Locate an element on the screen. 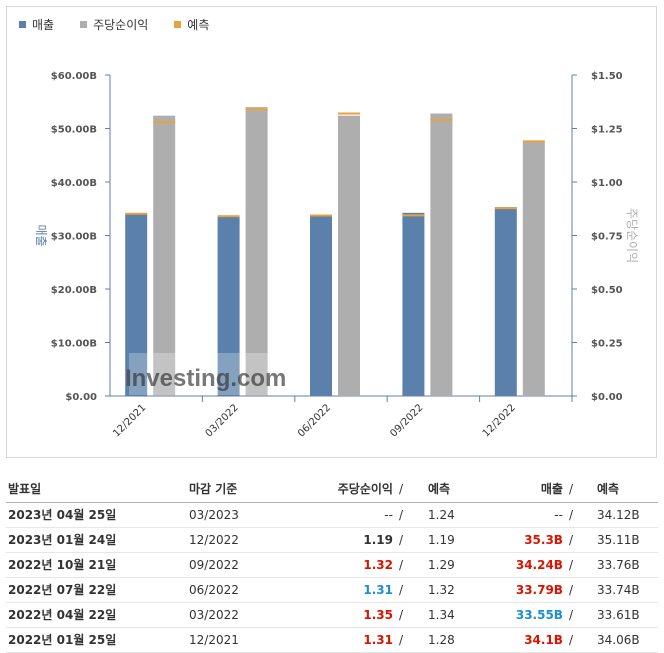 The width and height of the screenshot is (664, 653). row-eps-forecast: 1.28 is located at coordinates (441, 640).